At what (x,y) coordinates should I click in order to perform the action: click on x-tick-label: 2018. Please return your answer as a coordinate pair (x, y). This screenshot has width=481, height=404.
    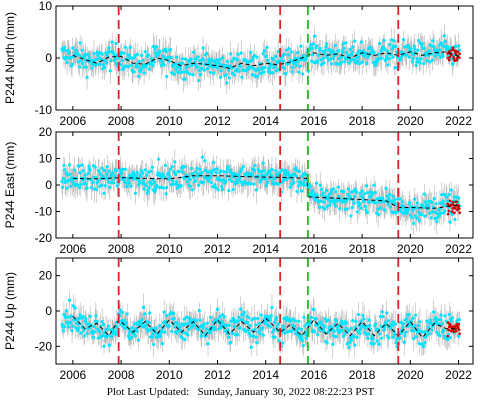
    Looking at the image, I should click on (362, 121).